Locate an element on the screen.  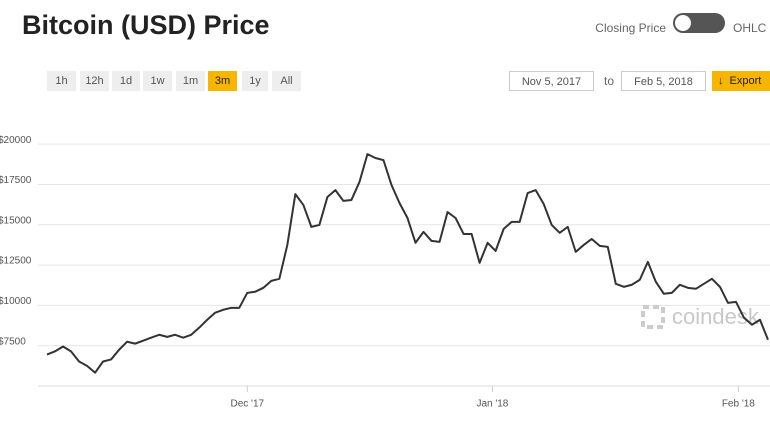
date-to: Feb 5, 2018 is located at coordinates (663, 81).